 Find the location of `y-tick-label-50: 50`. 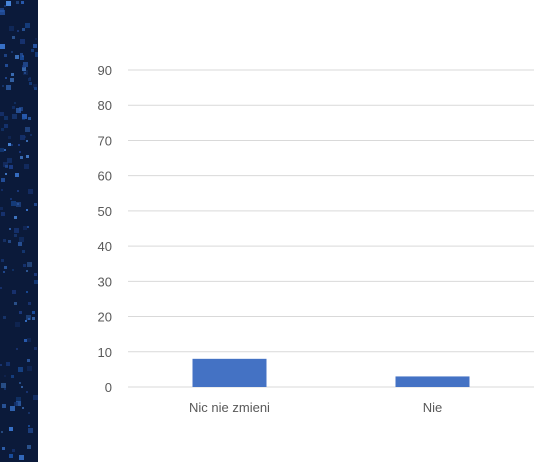

y-tick-label-50: 50 is located at coordinates (105, 211).